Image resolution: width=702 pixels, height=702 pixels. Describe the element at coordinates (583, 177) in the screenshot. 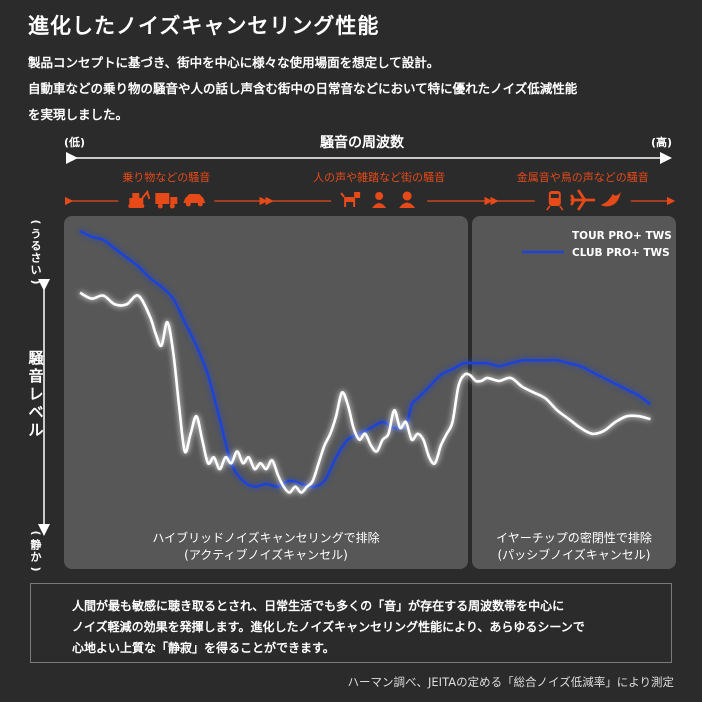

I see `category-label: 金属音や鳥の声などの騒音` at that location.